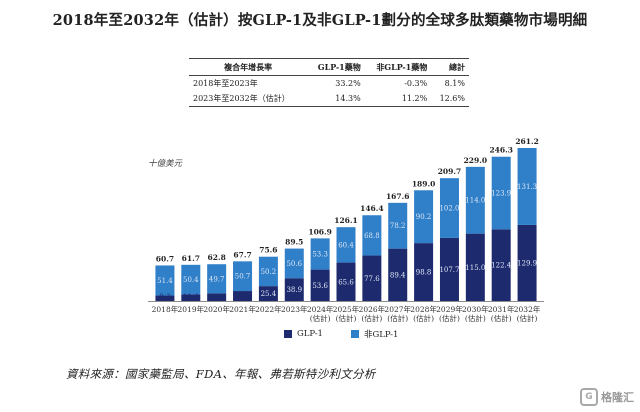 This screenshot has width=640, height=412. I want to click on data-label-glp1: 115.0, so click(475, 268).